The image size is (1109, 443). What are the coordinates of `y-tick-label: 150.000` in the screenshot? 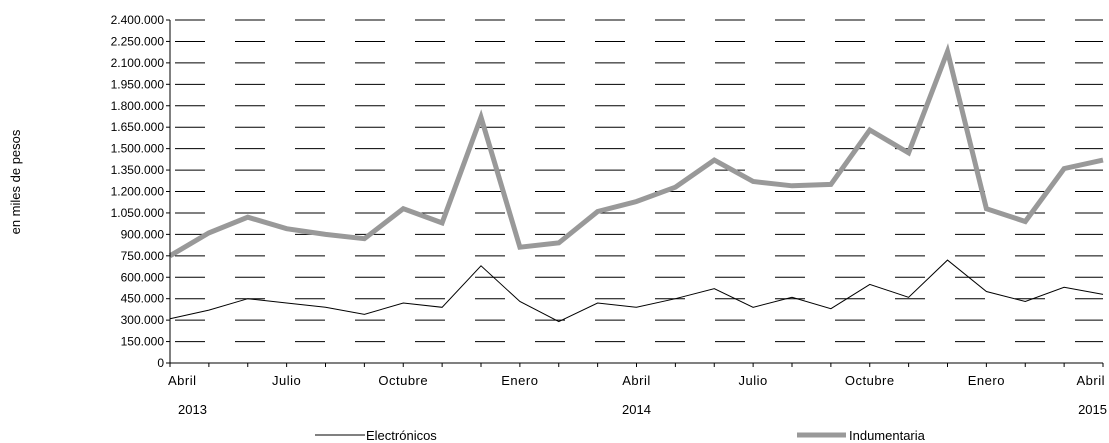 It's located at (143, 342).